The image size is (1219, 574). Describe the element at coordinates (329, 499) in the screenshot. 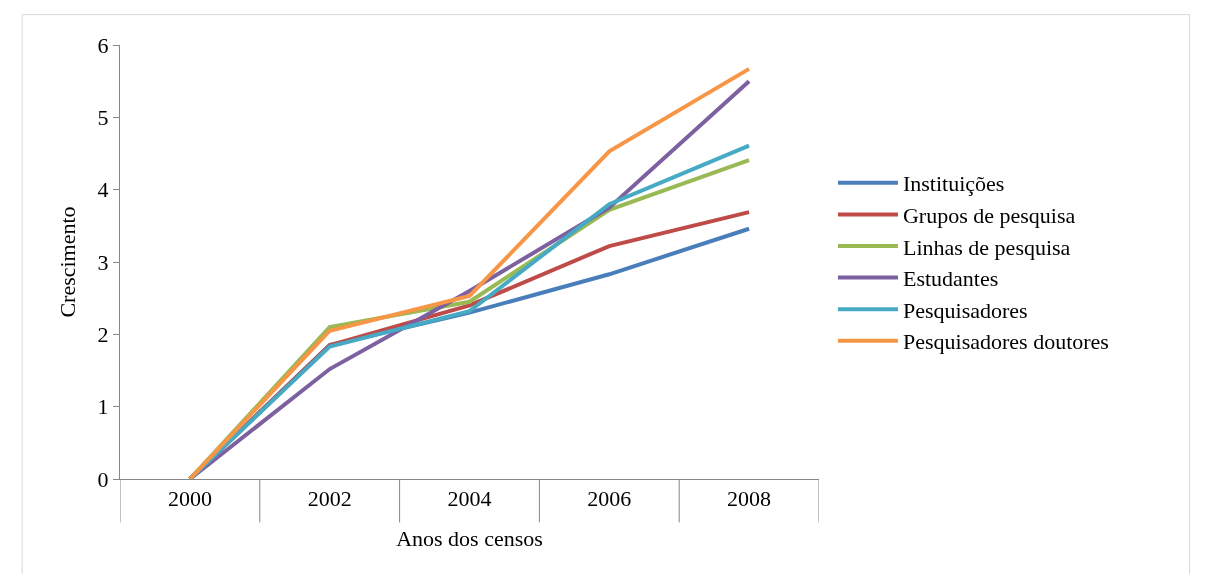

I see `x-tick-label: 2002` at that location.